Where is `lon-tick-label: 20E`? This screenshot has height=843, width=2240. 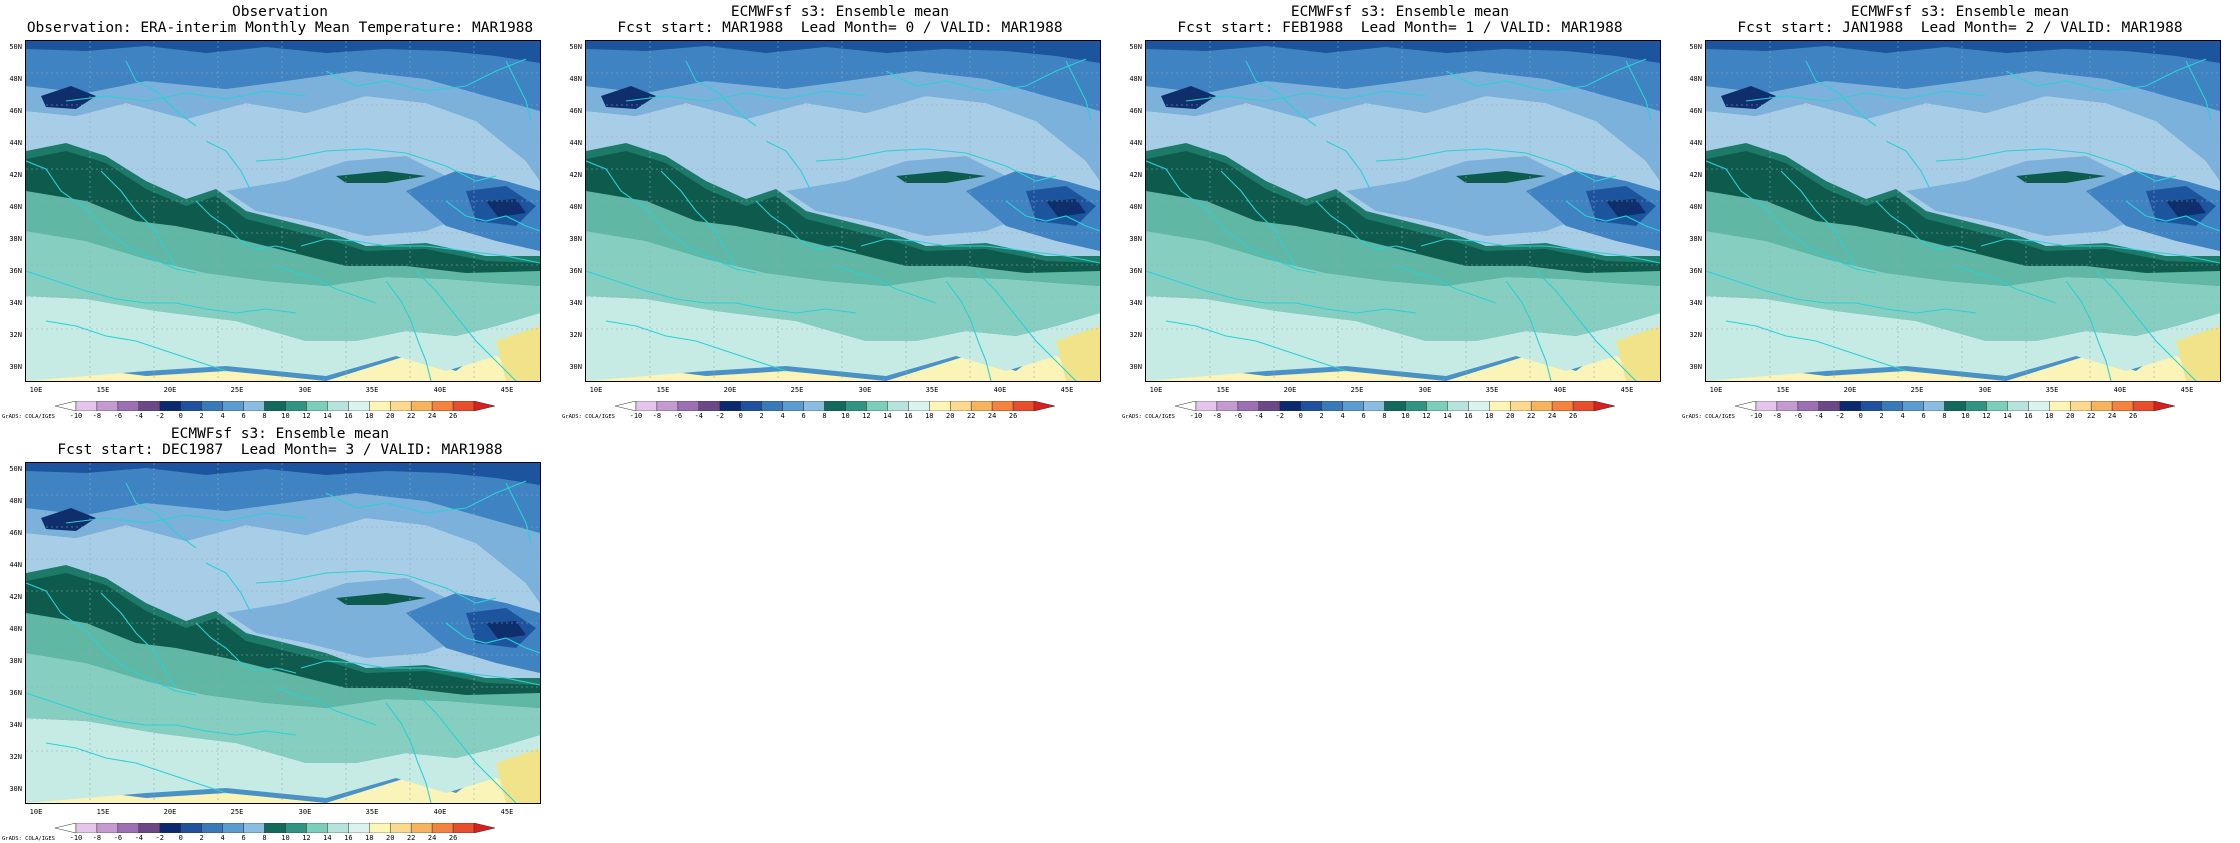
lon-tick-label: 20E is located at coordinates (1290, 390).